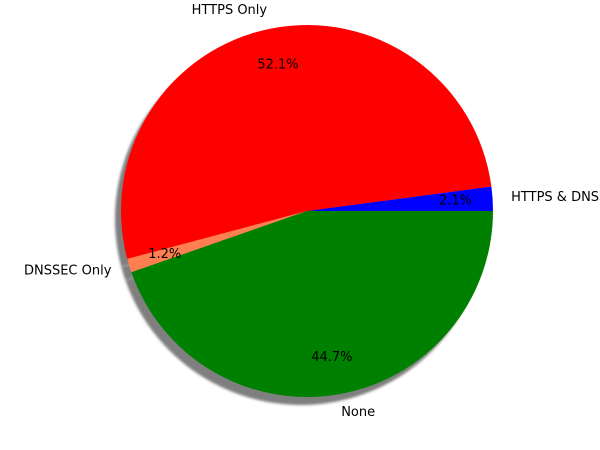 The height and width of the screenshot is (450, 600). What do you see at coordinates (217, 242) in the screenshot?
I see `pie-slice-dnssec-only` at bounding box center [217, 242].